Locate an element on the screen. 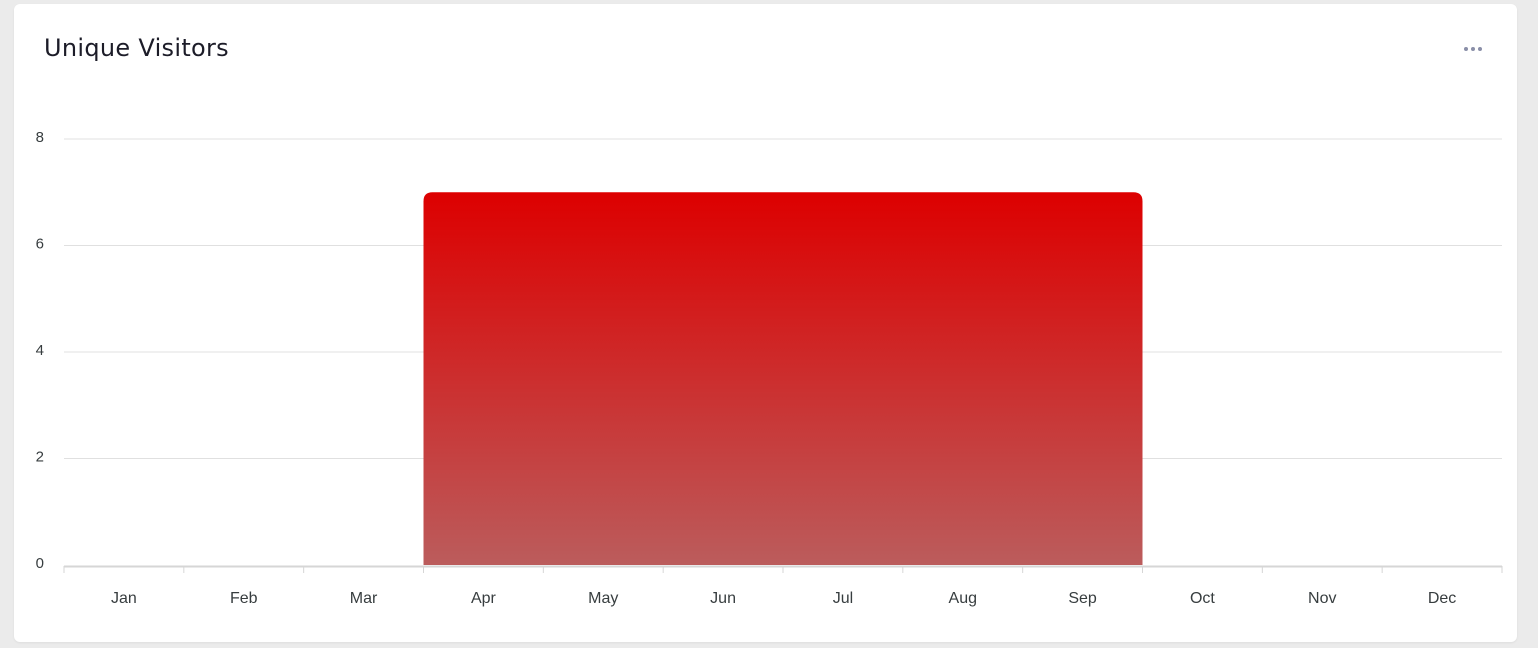  x-tick-label: Apr is located at coordinates (484, 598).